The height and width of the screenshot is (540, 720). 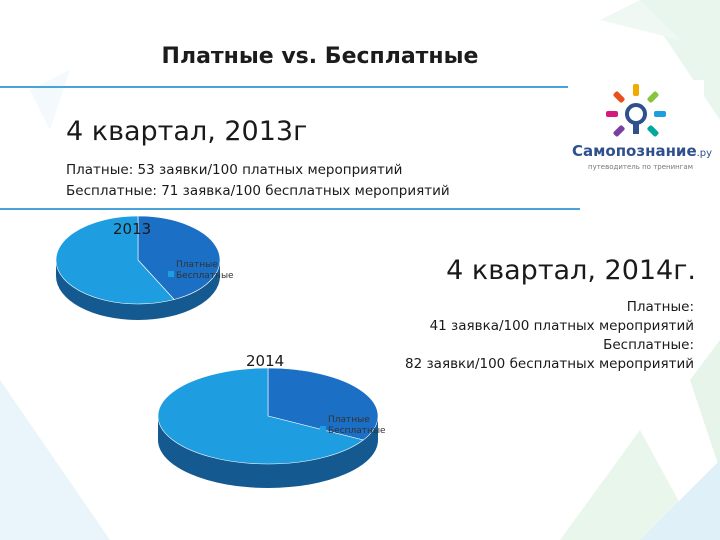 What do you see at coordinates (636, 110) in the screenshot?
I see `logo-icon` at bounding box center [636, 110].